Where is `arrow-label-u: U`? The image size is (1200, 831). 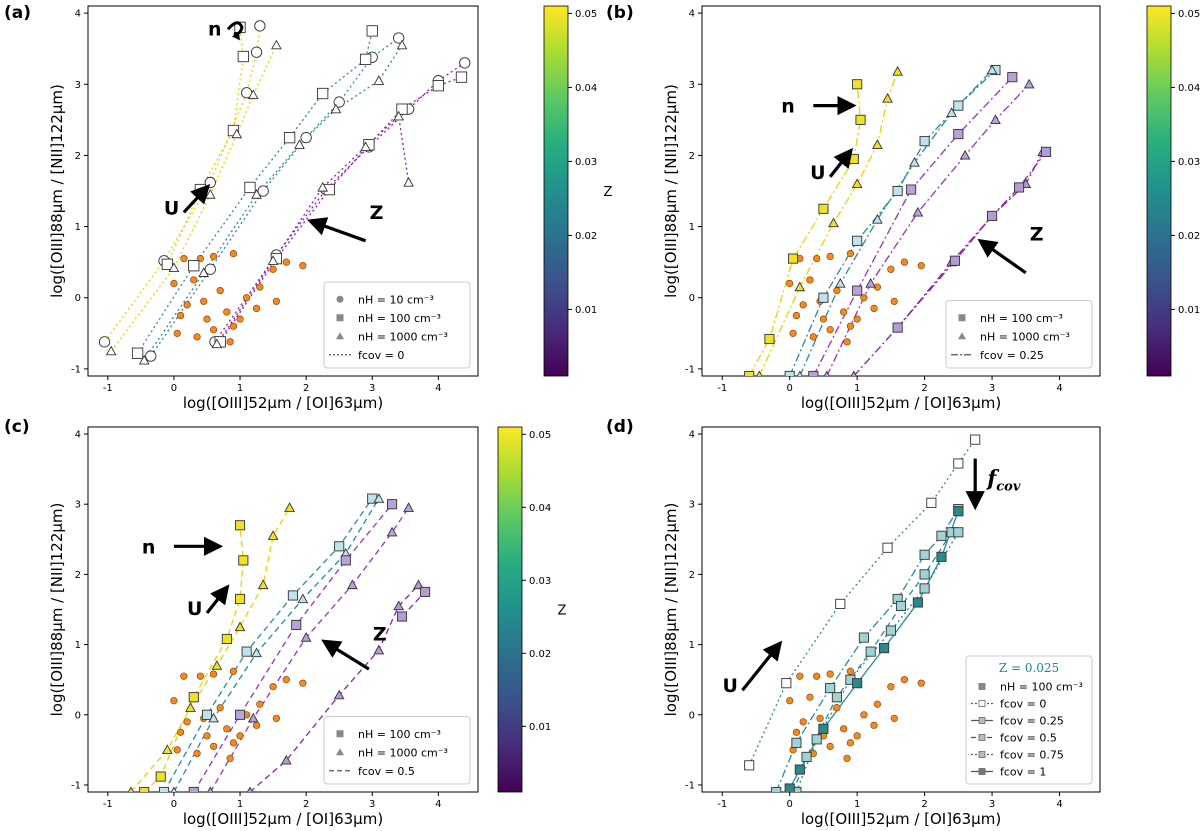 arrow-label-u: U is located at coordinates (817, 173).